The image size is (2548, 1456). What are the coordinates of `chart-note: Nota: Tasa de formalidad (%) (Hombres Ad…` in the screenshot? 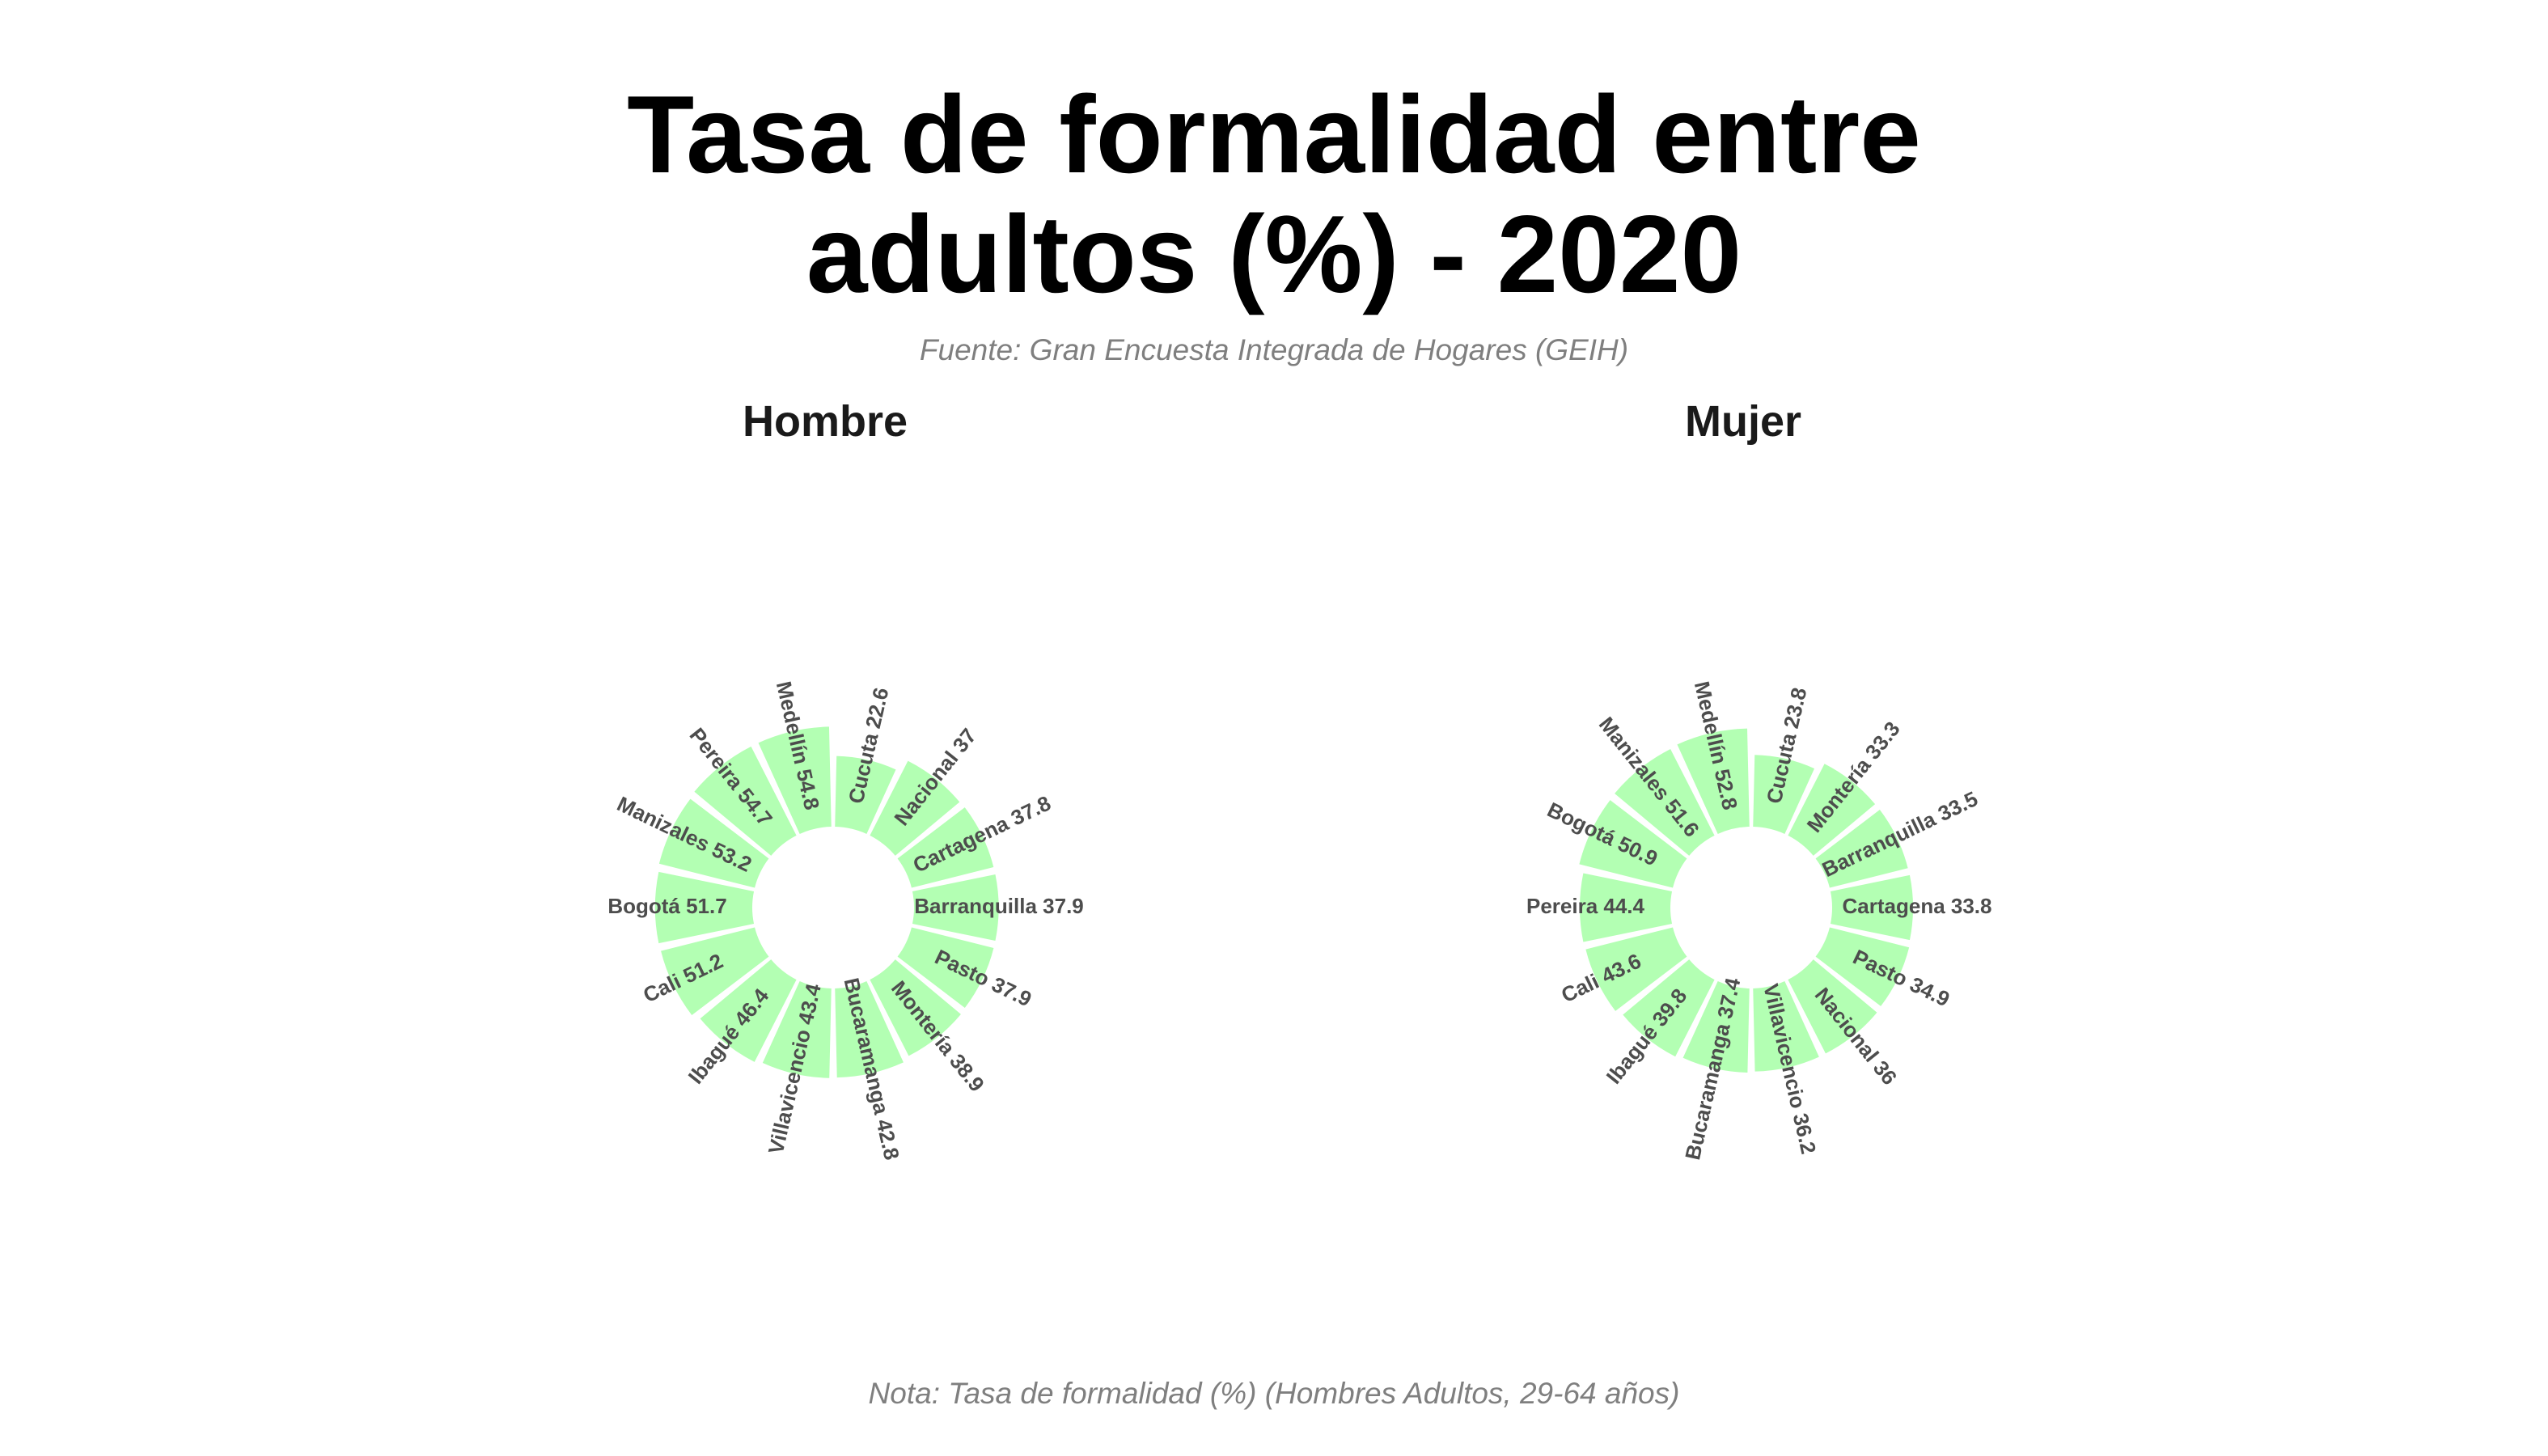 It's located at (1274, 1393).